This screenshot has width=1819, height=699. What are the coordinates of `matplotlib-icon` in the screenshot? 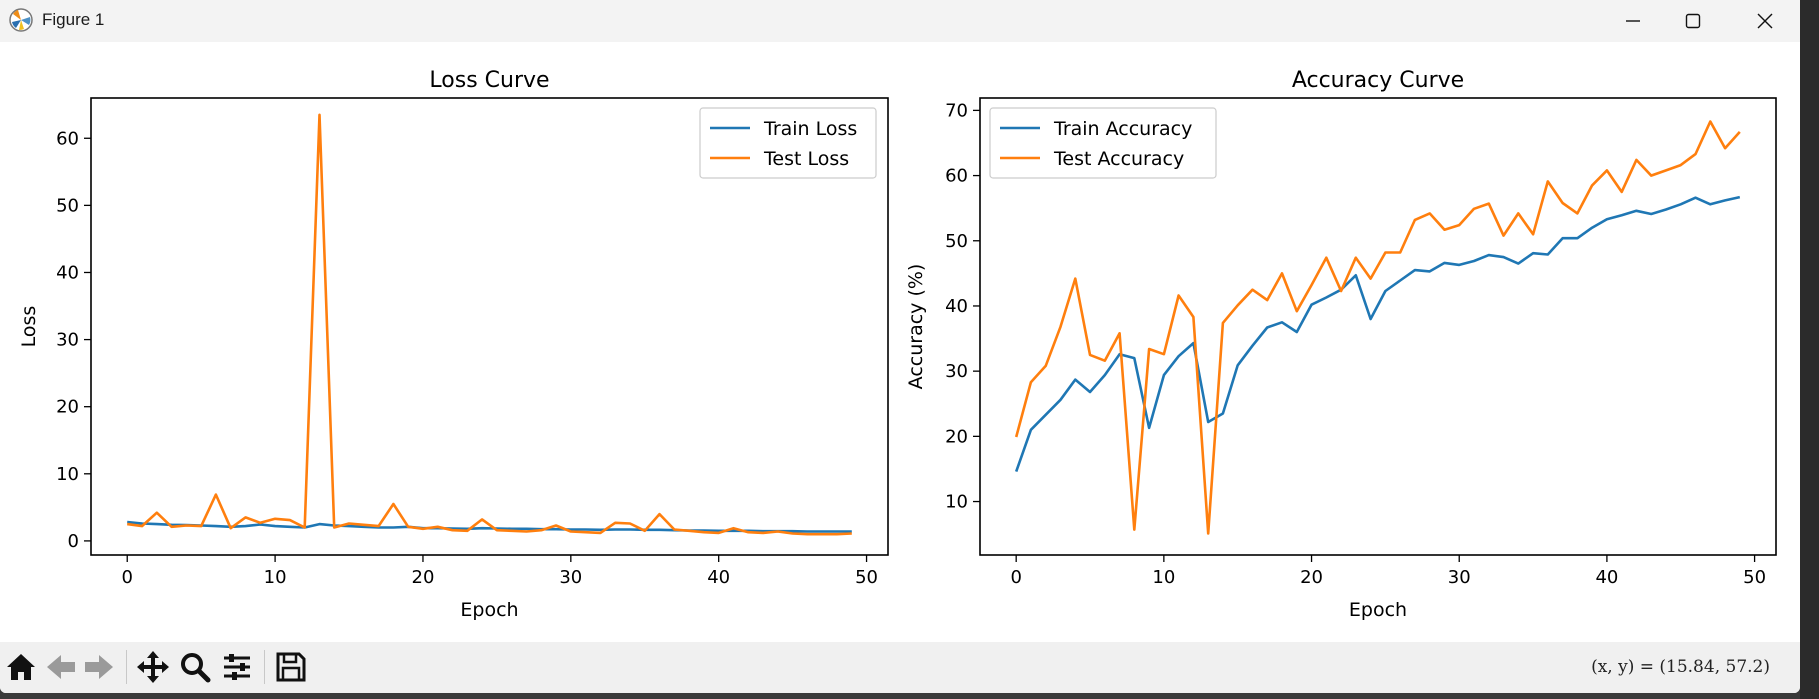 It's located at (21, 20).